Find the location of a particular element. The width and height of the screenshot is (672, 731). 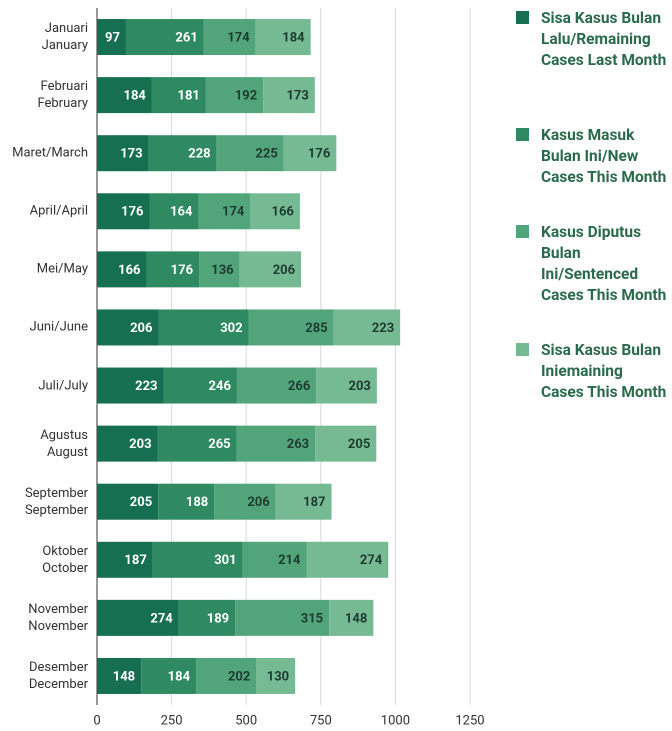

value-label: 187 is located at coordinates (314, 502).